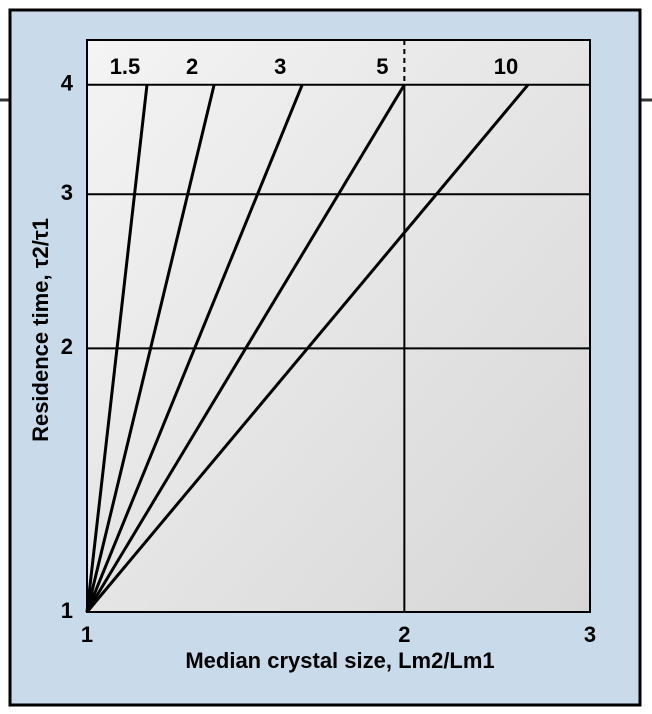 This screenshot has width=652, height=714. I want to click on x-axis-label: Median crystal size, Lm2/Lm1, so click(339, 660).